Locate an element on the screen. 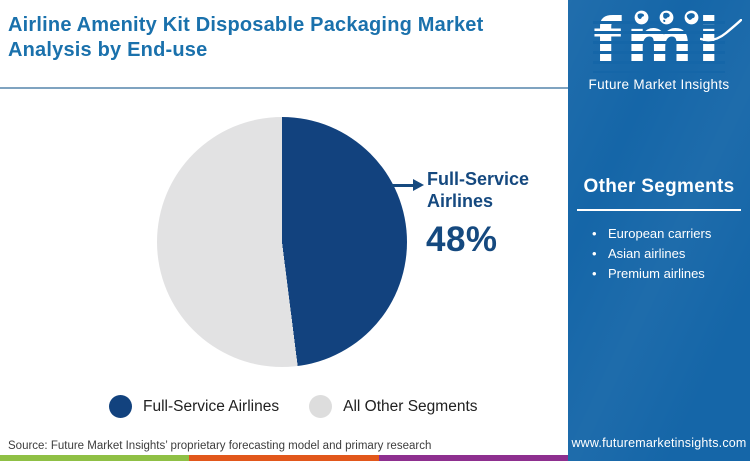 This screenshot has width=750, height=461. americas-globe-icon is located at coordinates (641, 17).